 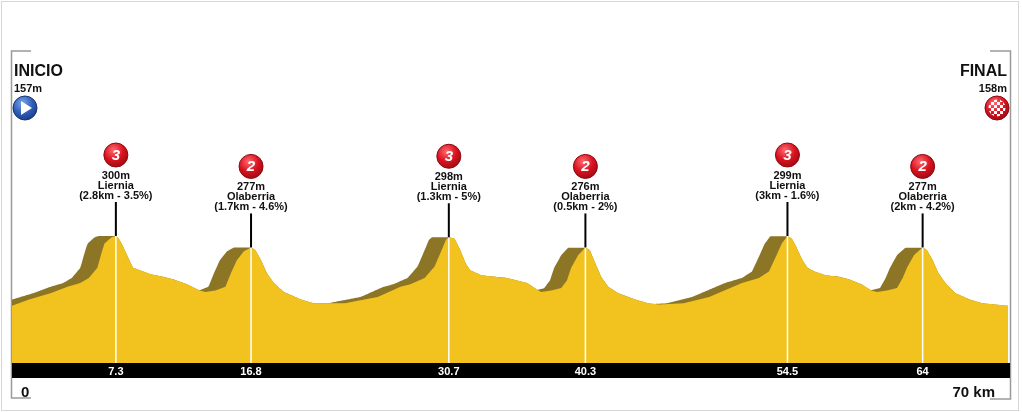 I want to click on text: 70 km, so click(x=973, y=391).